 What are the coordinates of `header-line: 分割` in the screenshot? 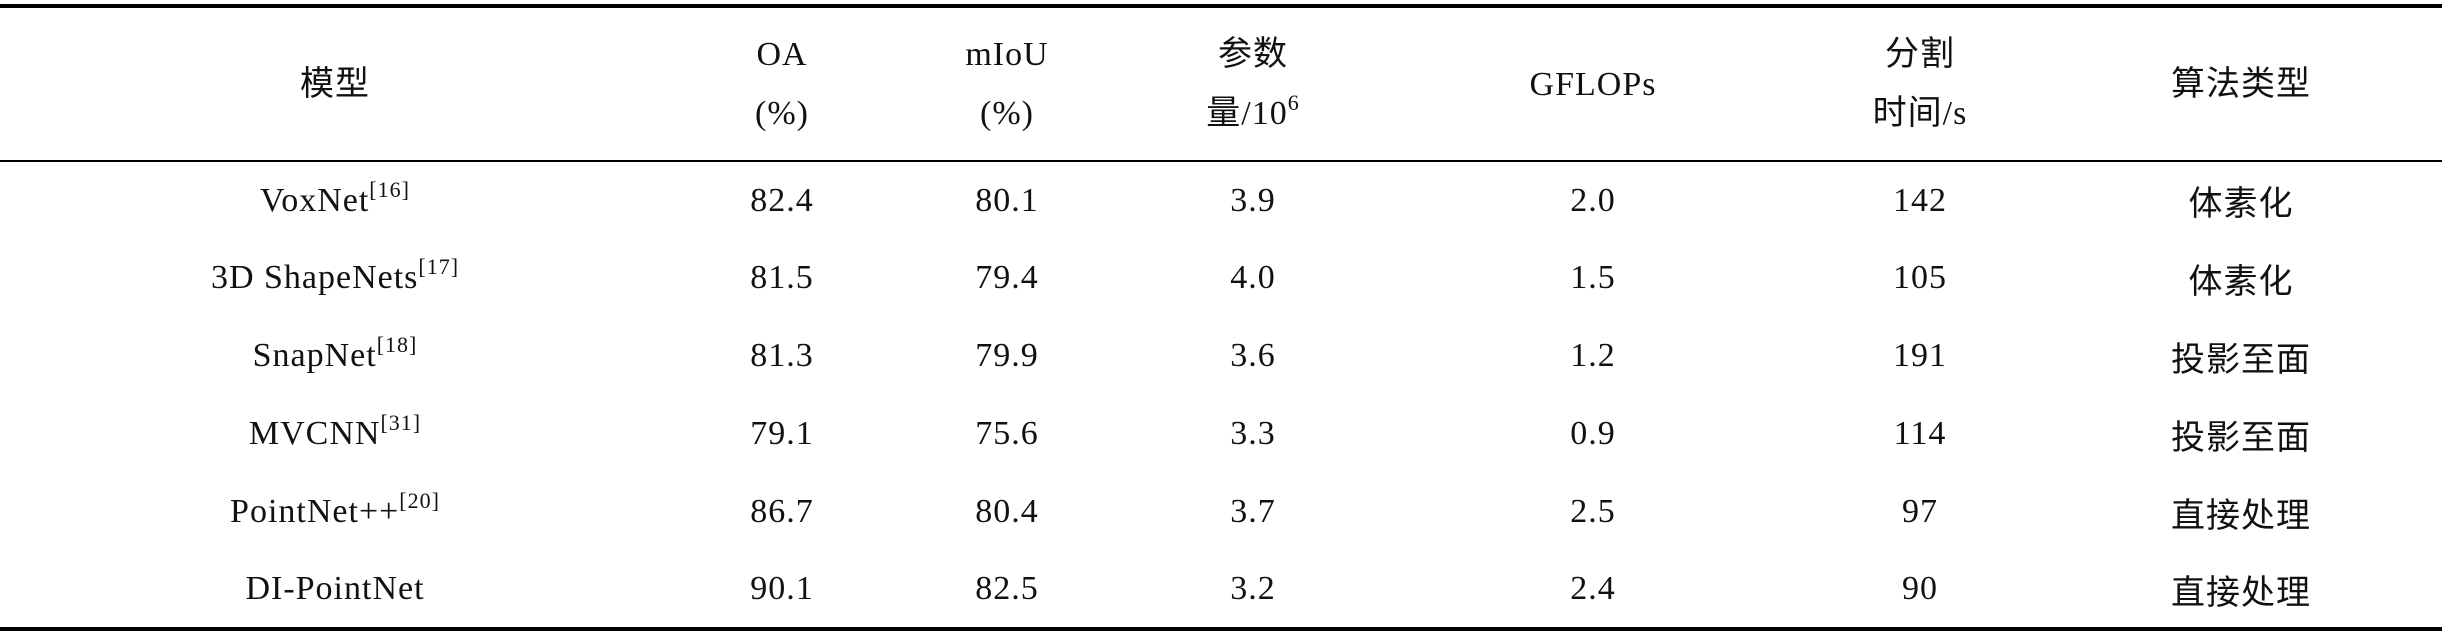 It's located at (1920, 54).